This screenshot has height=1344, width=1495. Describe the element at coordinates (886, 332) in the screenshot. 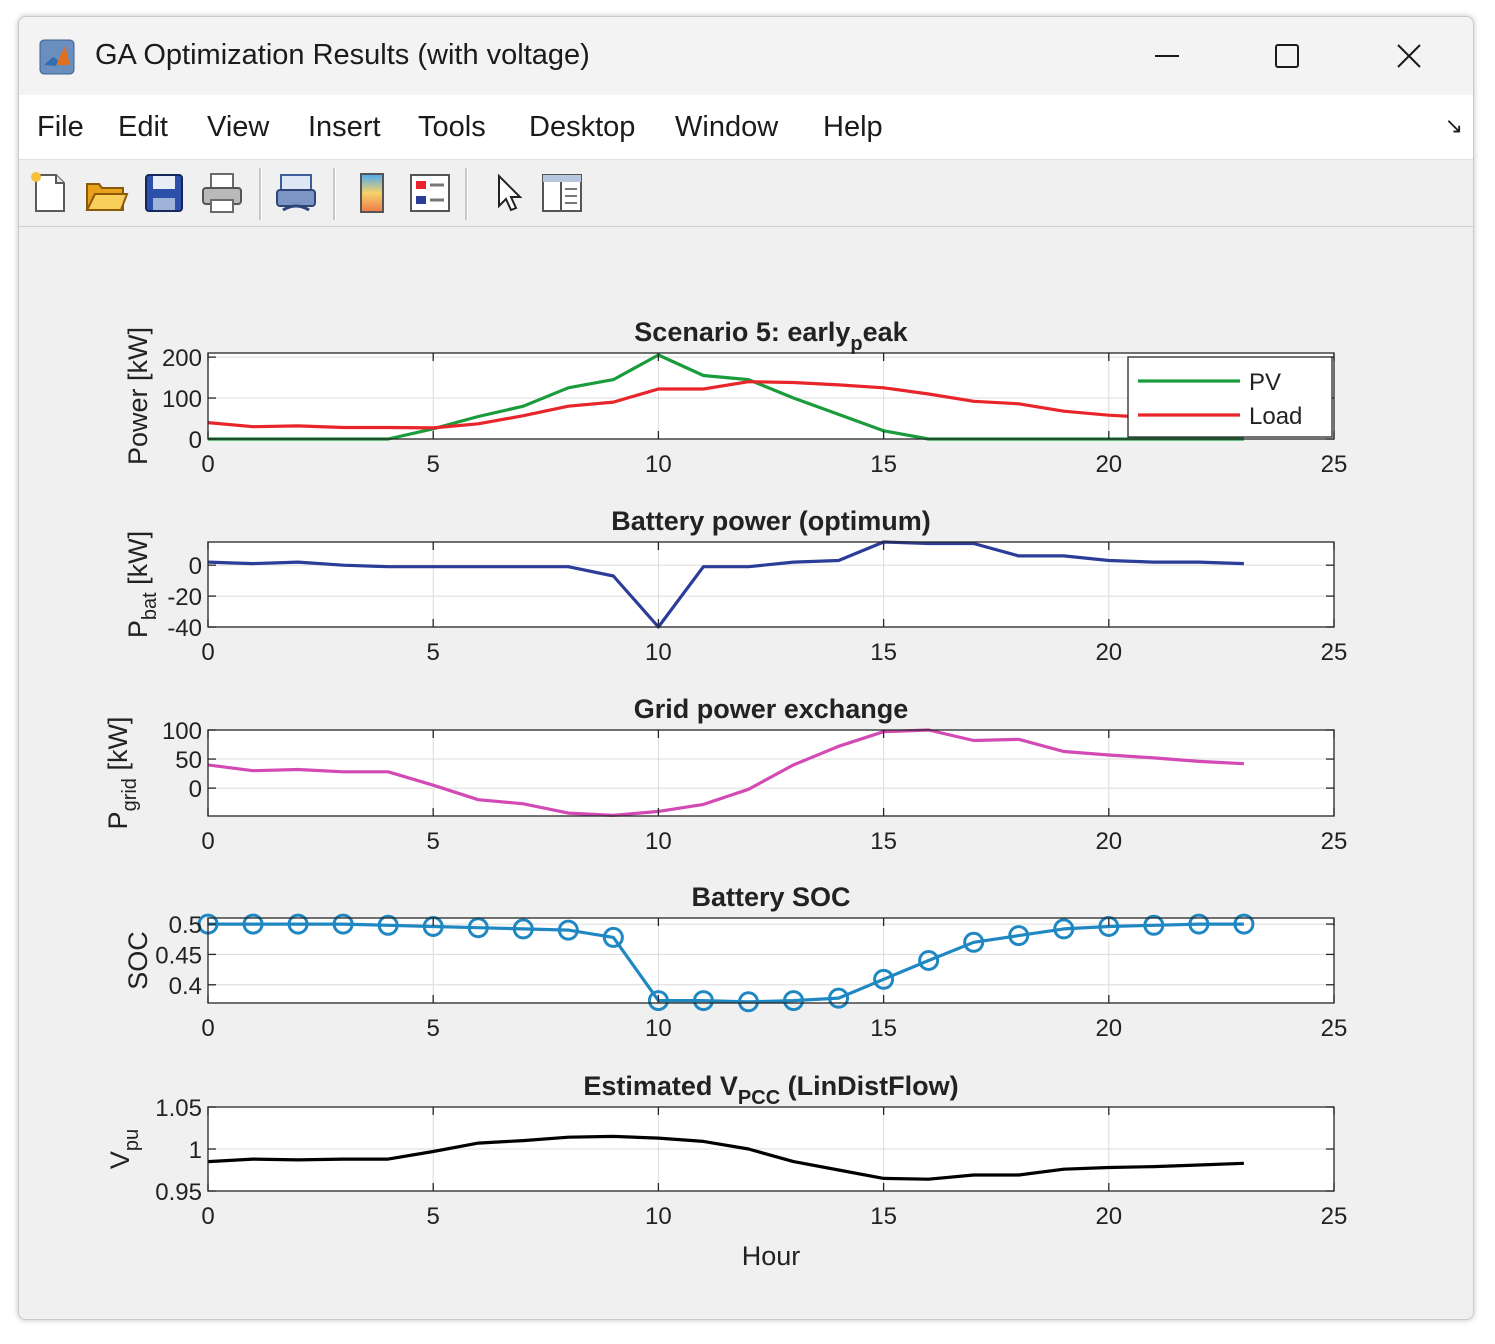

I see `label-text: eak` at that location.